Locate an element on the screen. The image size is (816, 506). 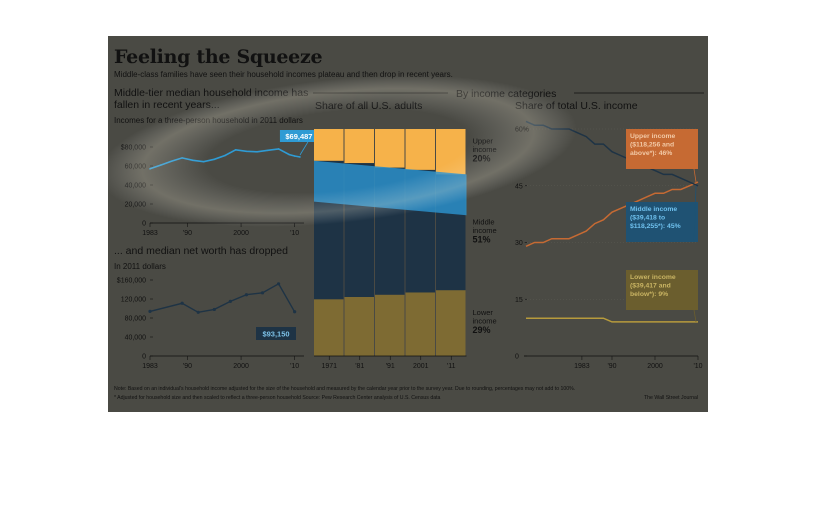
share-ytick-label: 30 is located at coordinates (519, 243).